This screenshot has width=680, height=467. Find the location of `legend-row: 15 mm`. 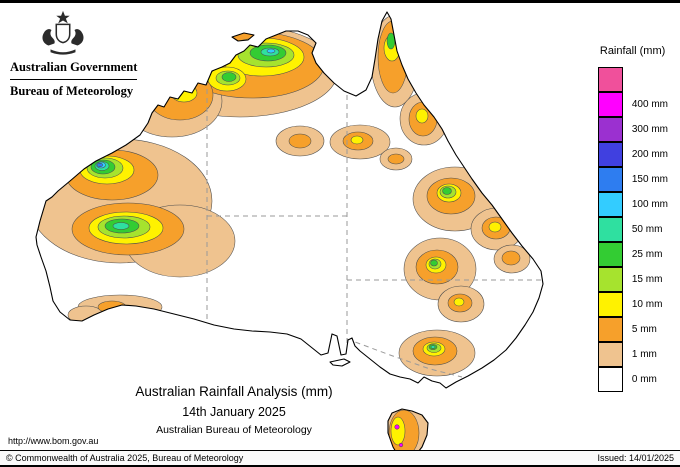

legend-row: 15 mm is located at coordinates (632, 279).